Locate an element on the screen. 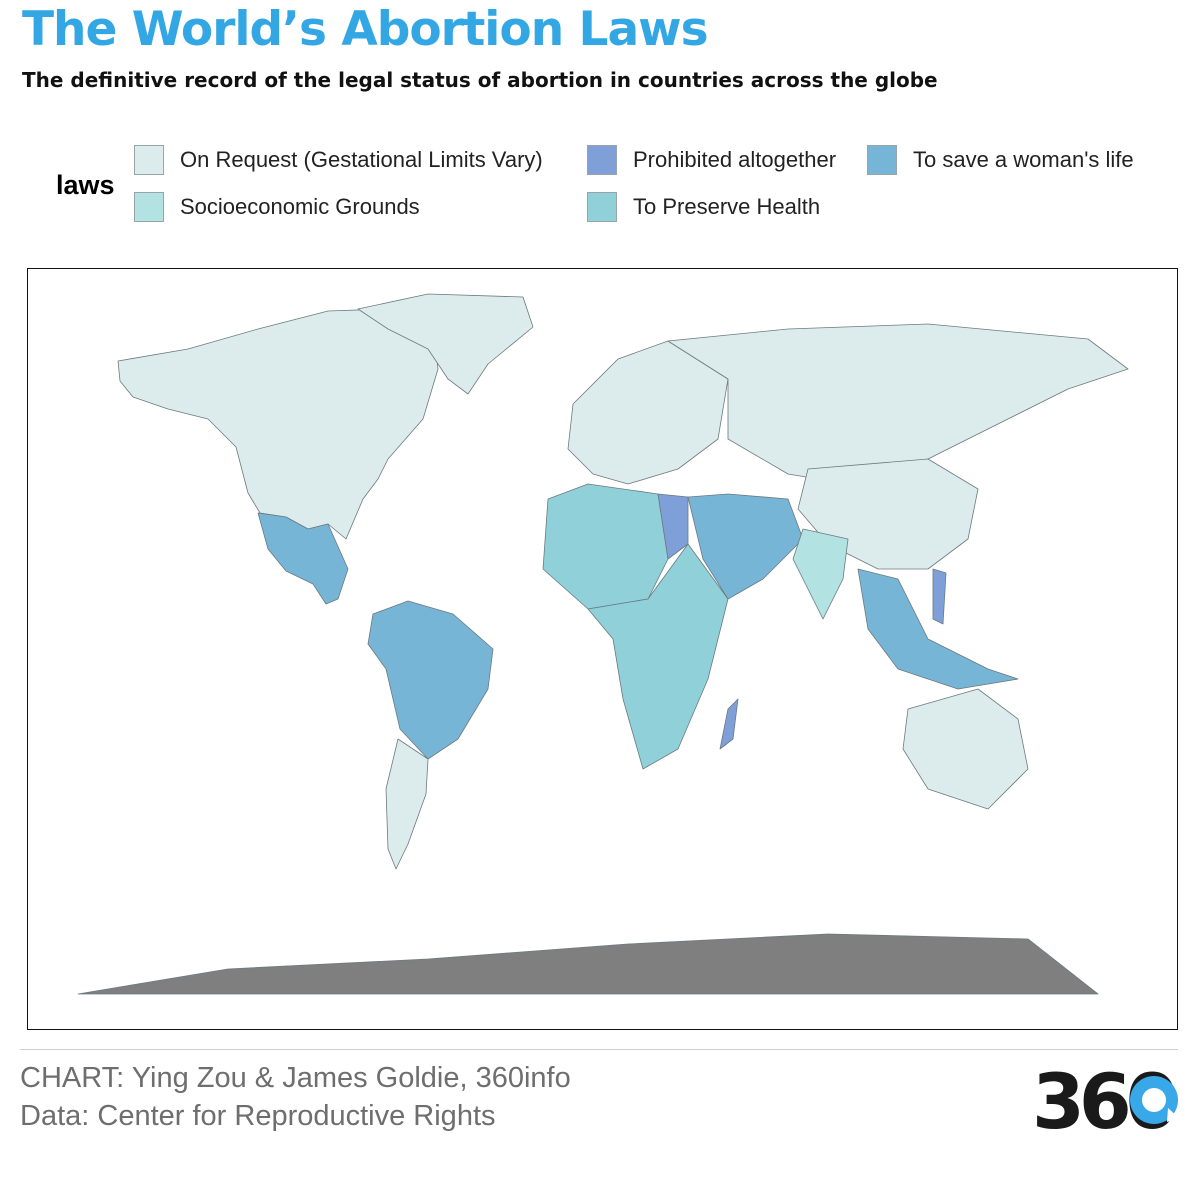  legend-label-preserve-health: To Preserve Health is located at coordinates (727, 206).